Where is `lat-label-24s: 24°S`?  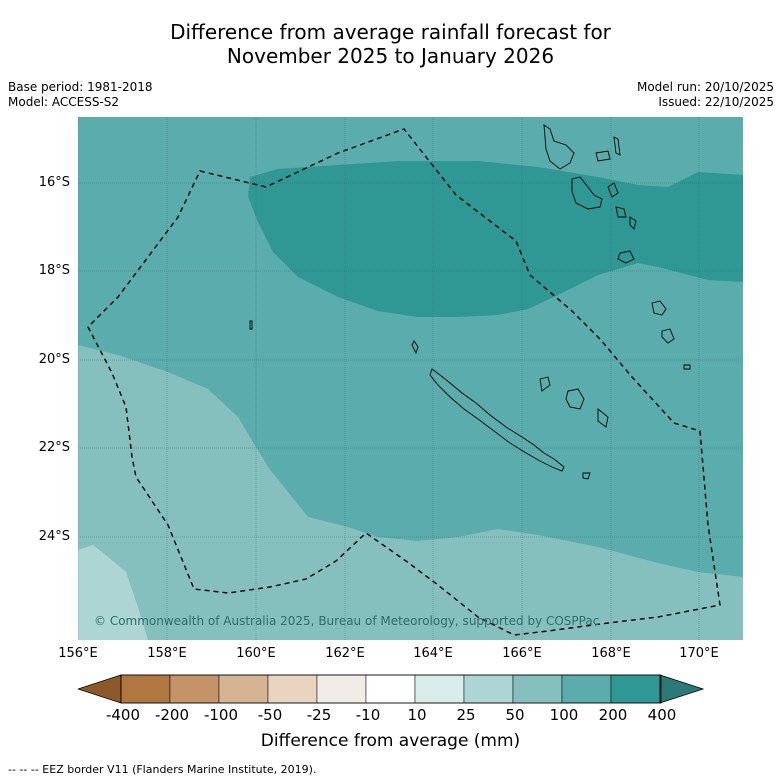
lat-label-24s: 24°S is located at coordinates (54, 536).